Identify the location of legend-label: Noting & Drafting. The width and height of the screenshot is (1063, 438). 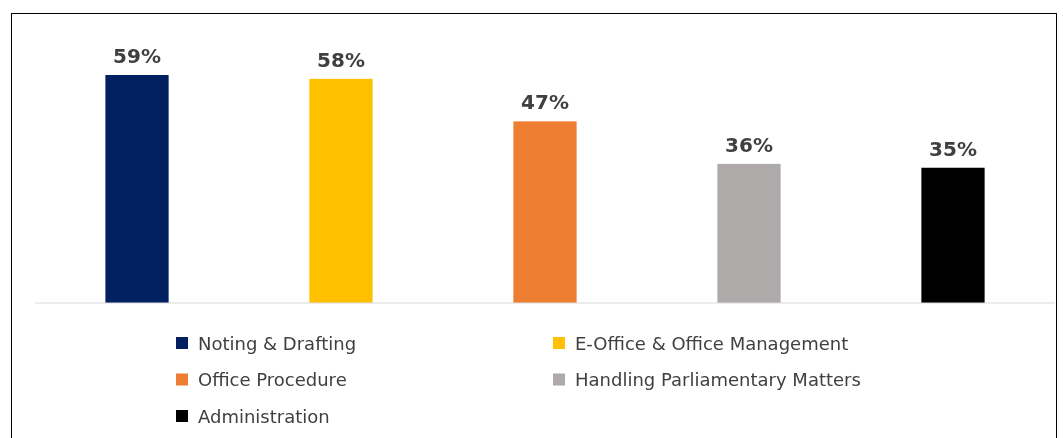
(277, 343).